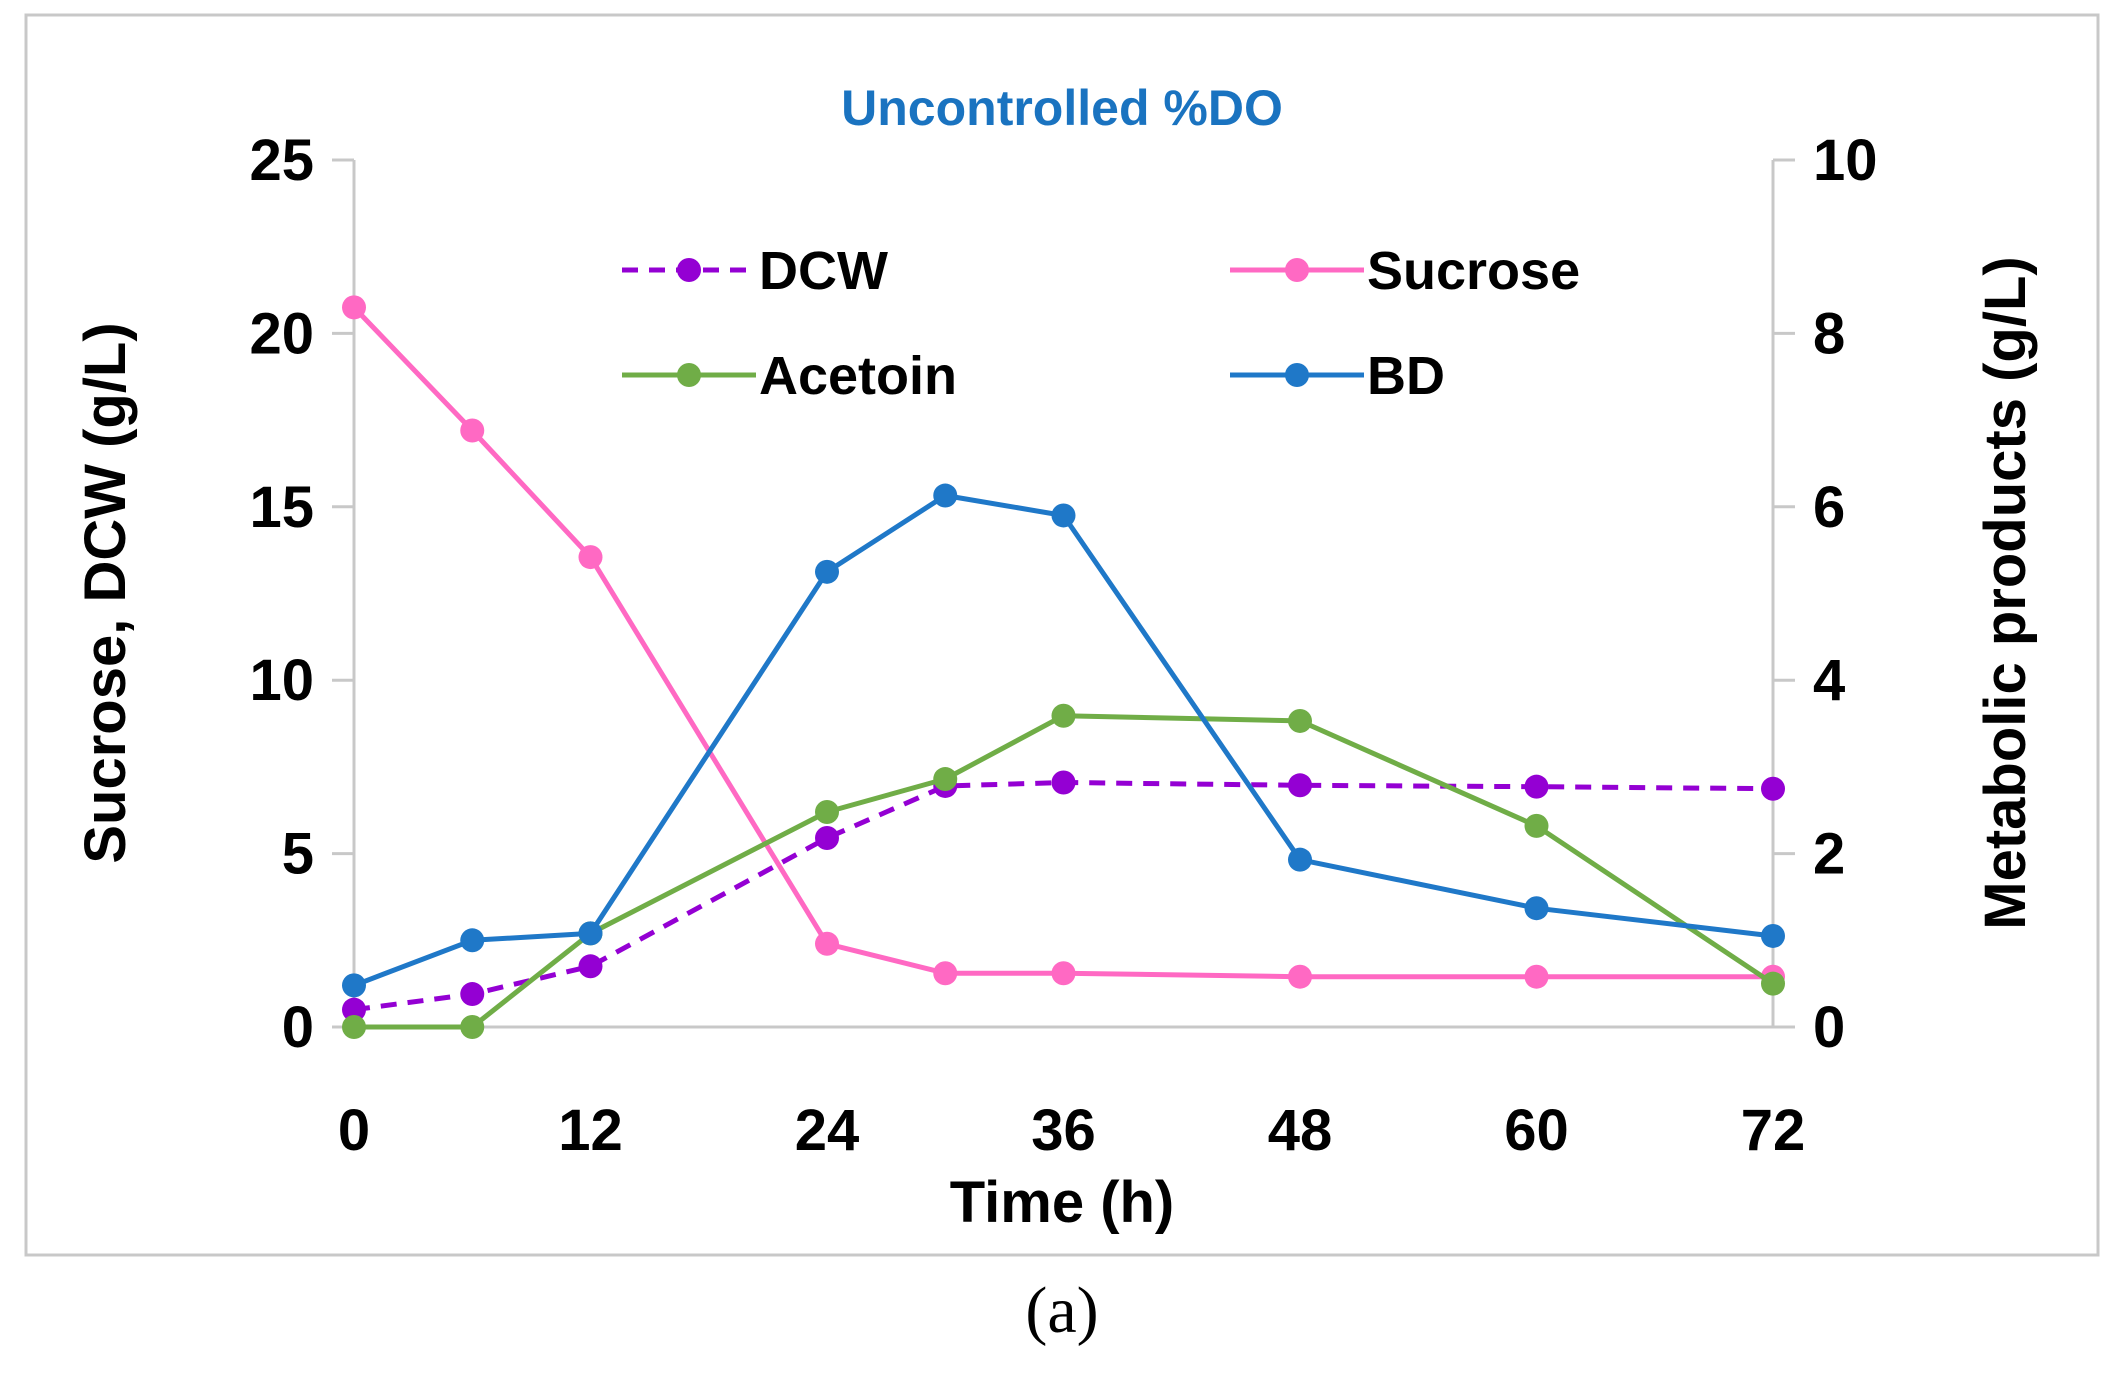 The height and width of the screenshot is (1374, 2120). I want to click on legend-label-acetoin: Acetoin, so click(858, 376).